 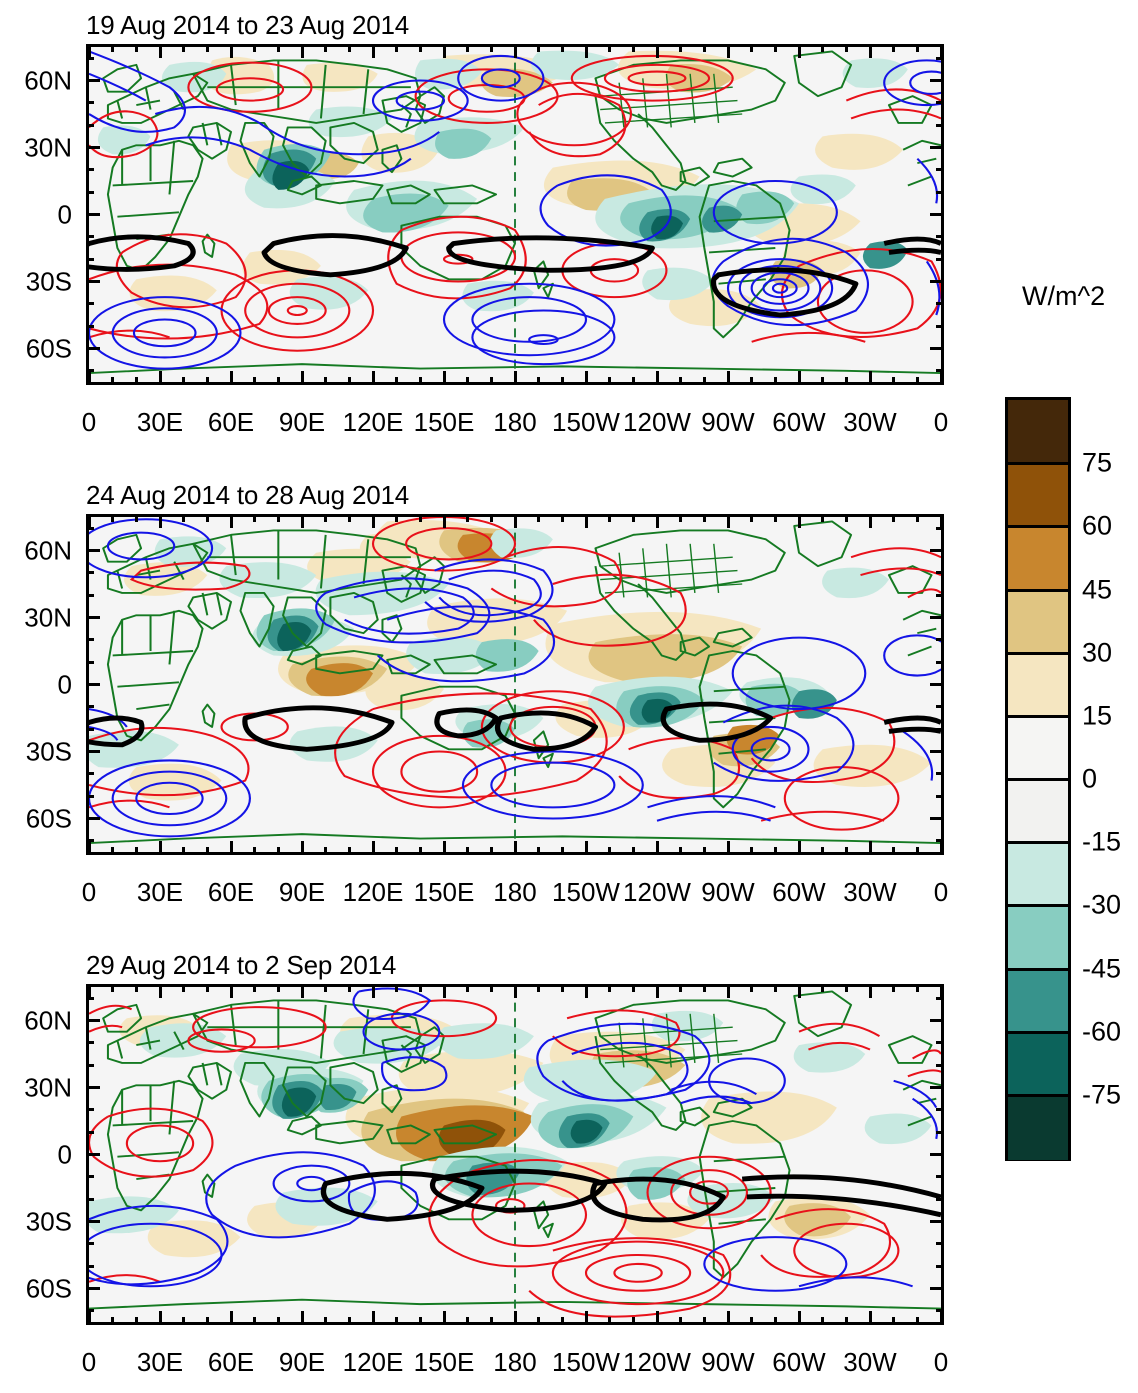 What do you see at coordinates (302, 422) in the screenshot?
I see `x-axis-label: 90E` at bounding box center [302, 422].